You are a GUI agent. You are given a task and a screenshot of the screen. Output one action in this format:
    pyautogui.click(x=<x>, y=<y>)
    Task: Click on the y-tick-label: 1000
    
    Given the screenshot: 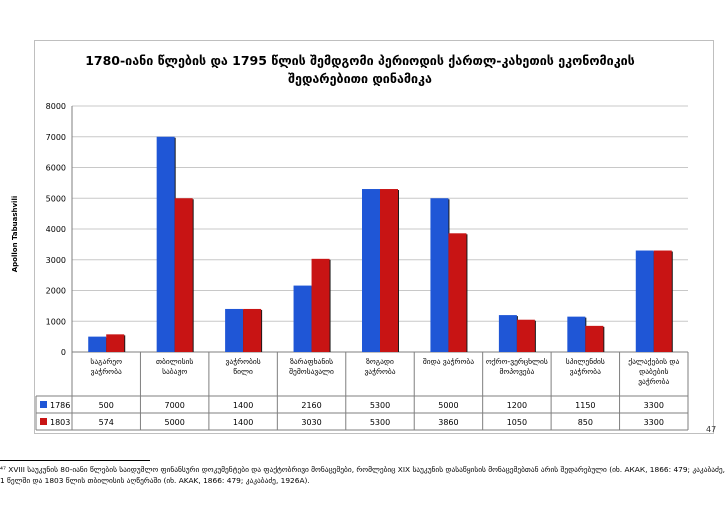 What is the action you would take?
    pyautogui.click(x=56, y=321)
    